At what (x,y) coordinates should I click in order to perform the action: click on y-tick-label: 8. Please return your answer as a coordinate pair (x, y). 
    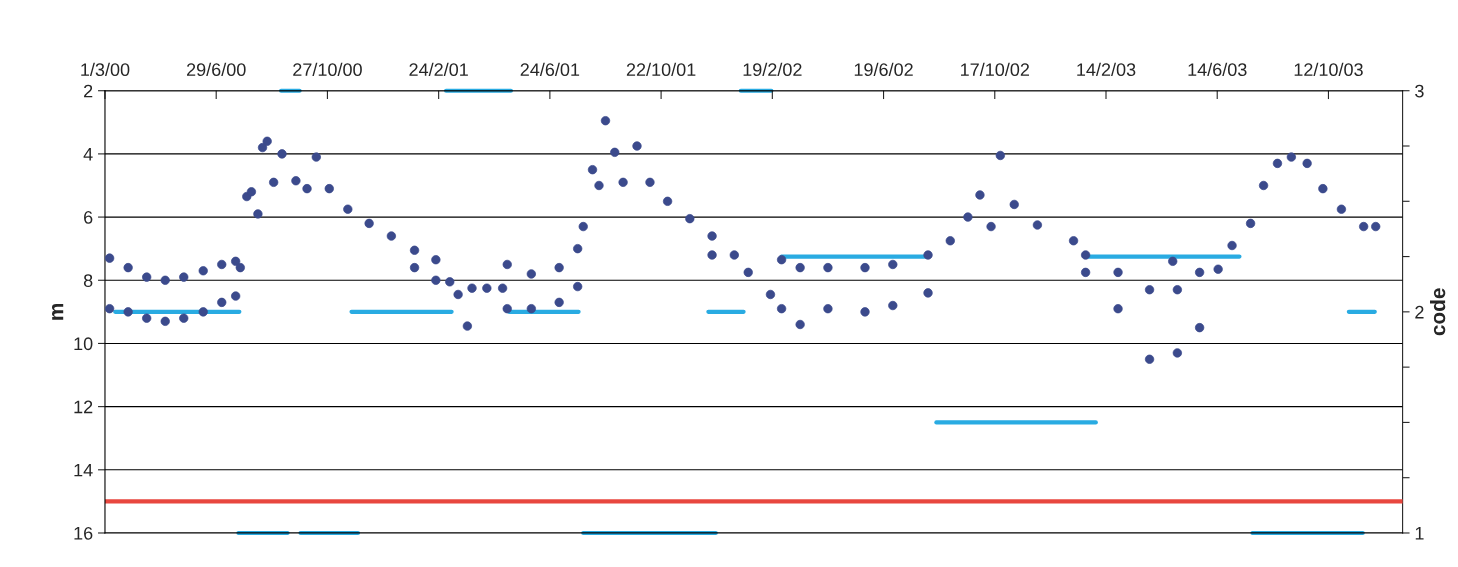
    Looking at the image, I should click on (88, 280).